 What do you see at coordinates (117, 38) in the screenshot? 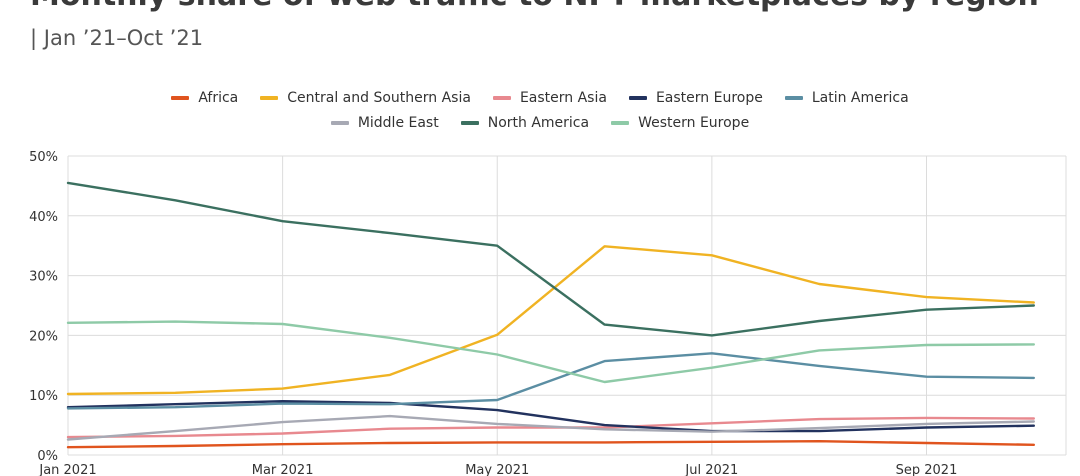
I see `chart-subtitle: | Jan ’21–Oct ’21` at bounding box center [117, 38].